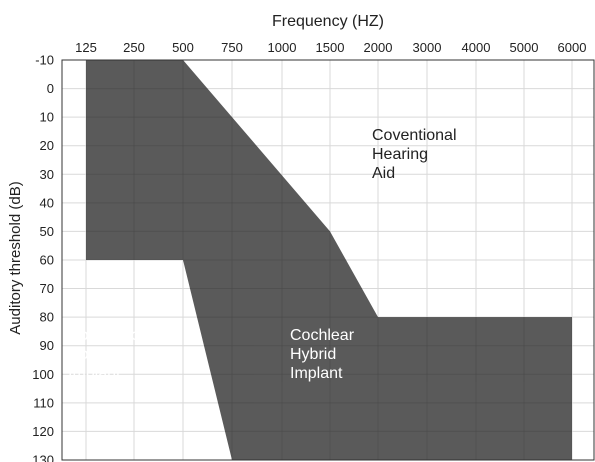 The width and height of the screenshot is (595, 462). What do you see at coordinates (313, 354) in the screenshot?
I see `annotation-3-line-2: Hybrid` at bounding box center [313, 354].